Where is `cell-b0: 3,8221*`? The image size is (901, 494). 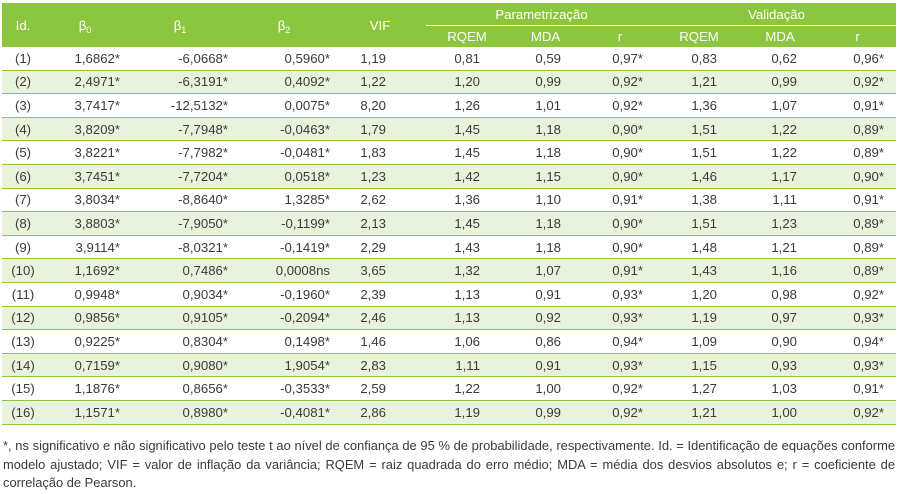
cell-b0: 3,8221* is located at coordinates (85, 152).